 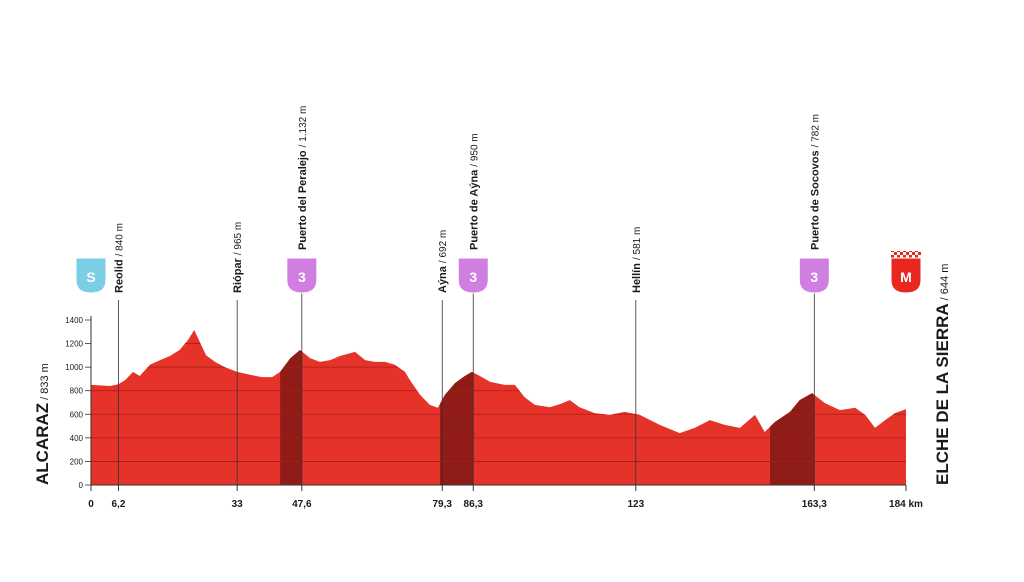 I want to click on start-icon: S, so click(x=91, y=275).